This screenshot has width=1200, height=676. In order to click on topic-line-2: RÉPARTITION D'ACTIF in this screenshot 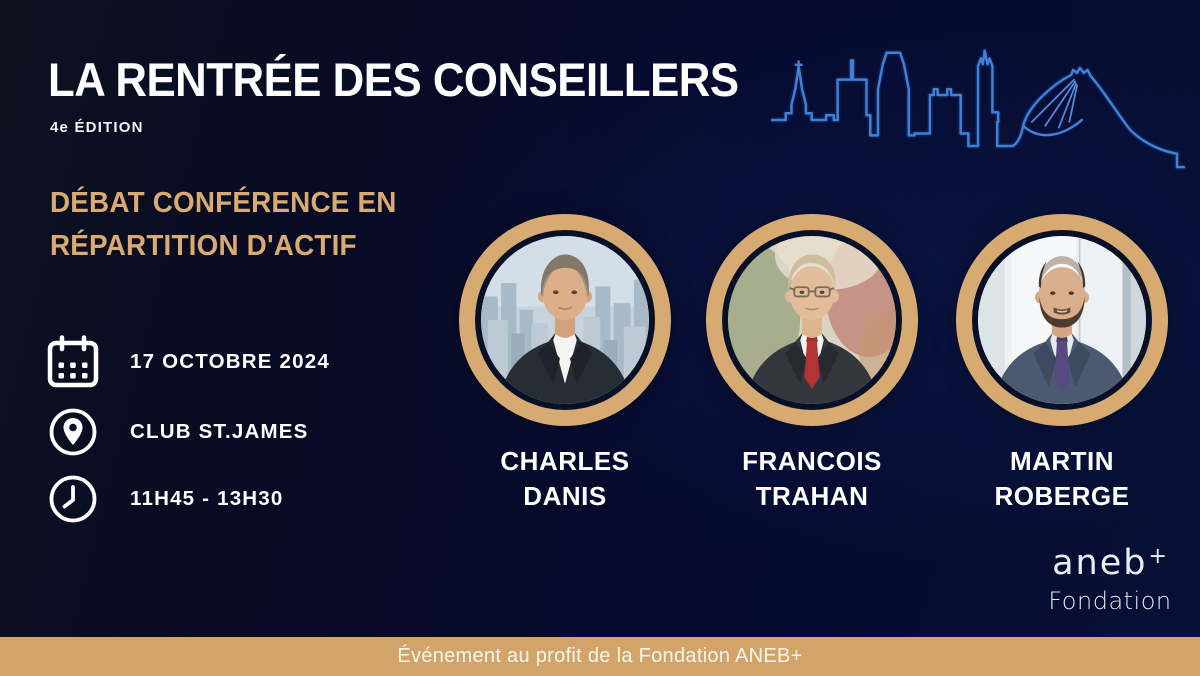, I will do `click(203, 245)`.